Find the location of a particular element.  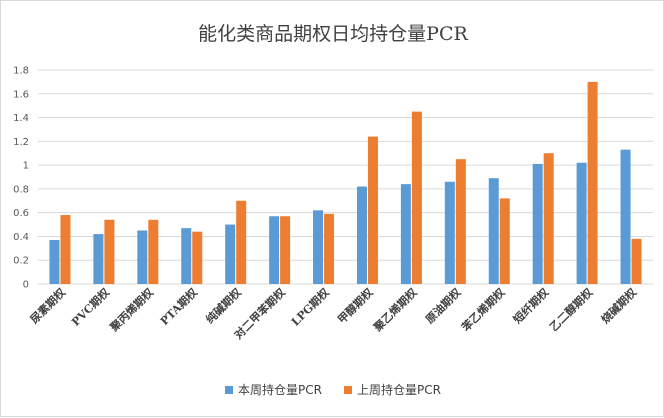

x-tick-label: 尿素期权 is located at coordinates (48, 306).